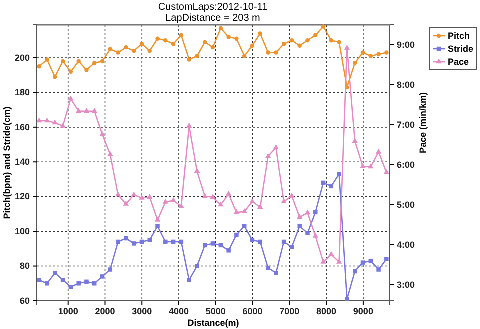 The image size is (480, 329). What do you see at coordinates (22, 127) in the screenshot?
I see `y-tick-label: 160` at bounding box center [22, 127].